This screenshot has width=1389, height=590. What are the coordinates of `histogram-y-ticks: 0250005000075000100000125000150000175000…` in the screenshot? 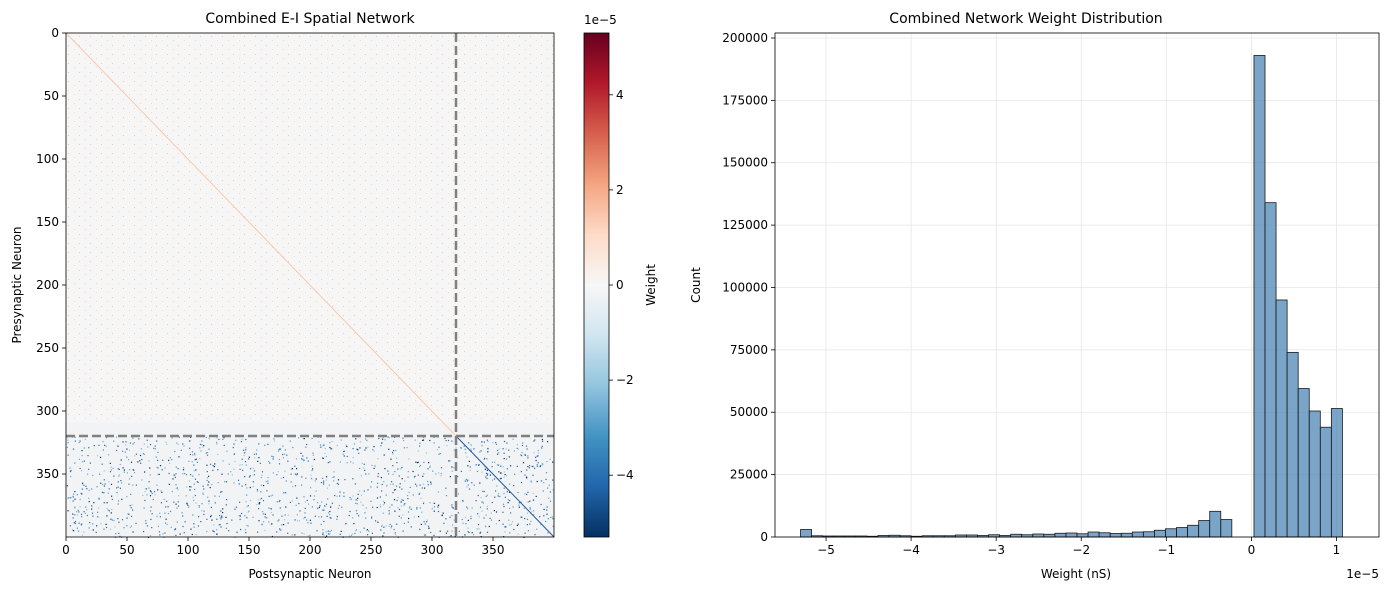 It's located at (748, 287).